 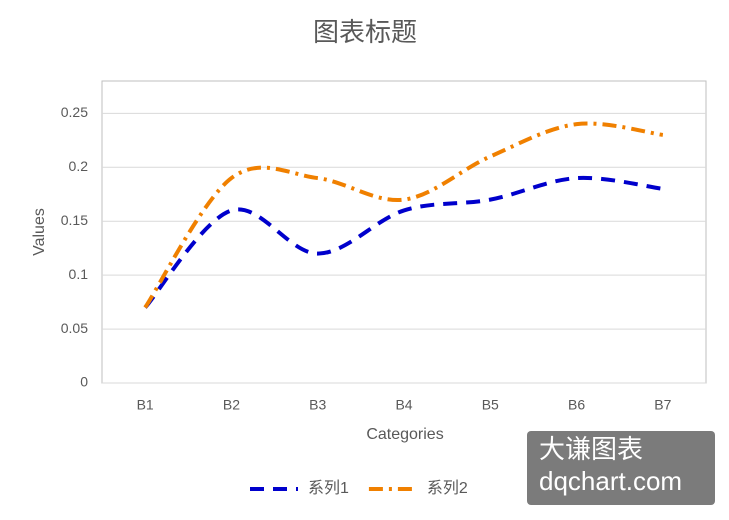 I want to click on watermark-box, so click(x=621, y=468).